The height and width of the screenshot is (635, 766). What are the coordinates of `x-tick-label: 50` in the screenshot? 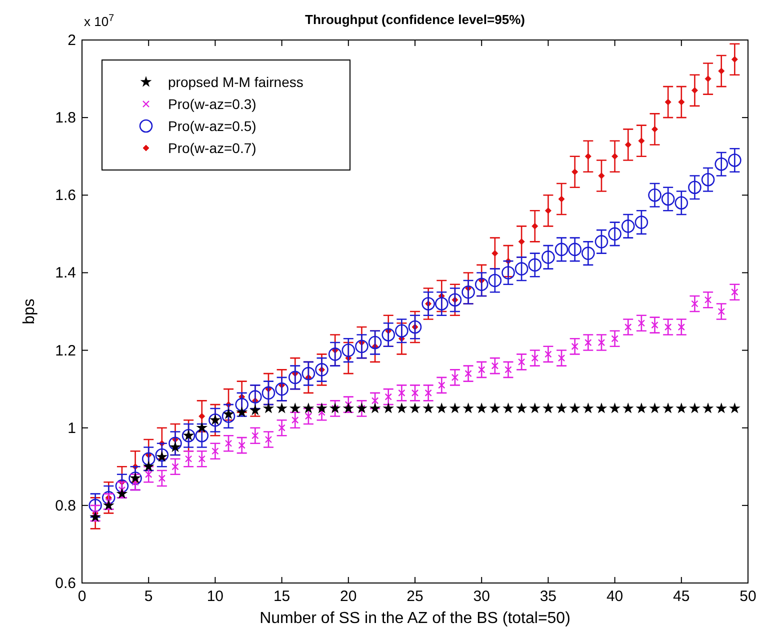 It's located at (748, 596).